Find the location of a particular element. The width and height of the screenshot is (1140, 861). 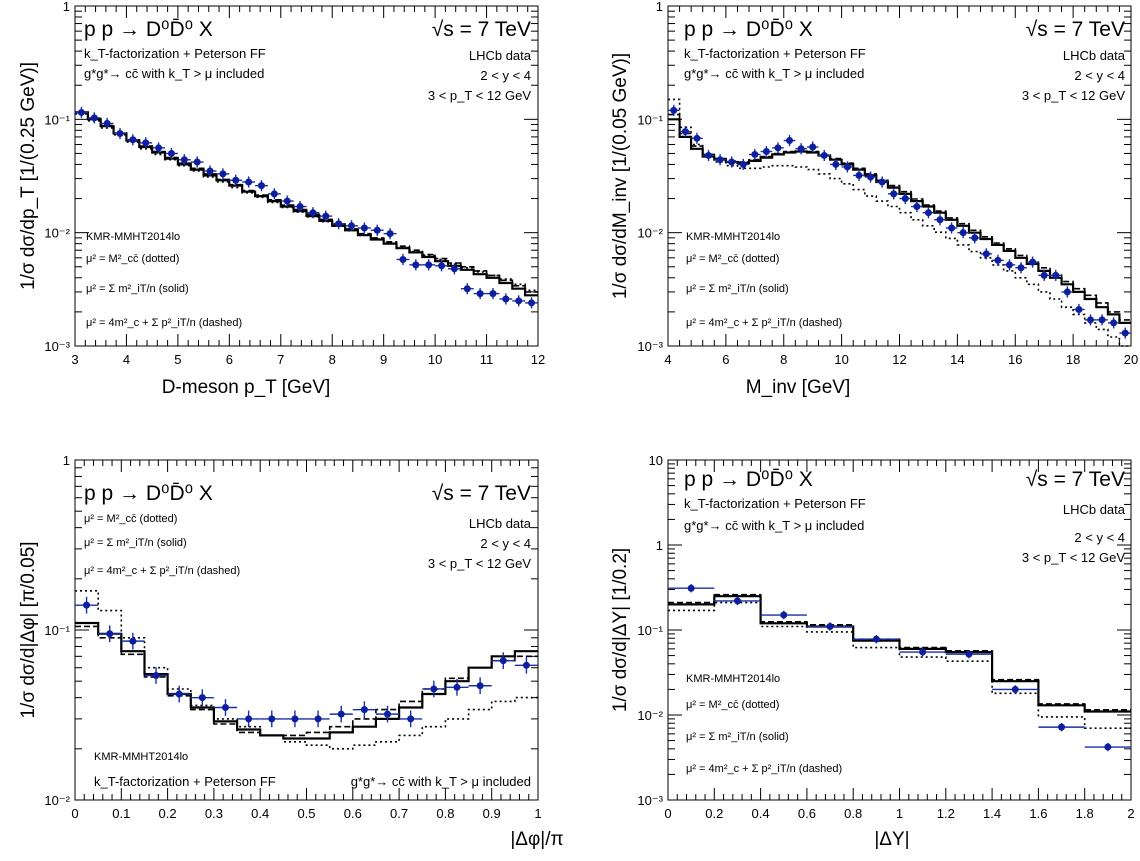

process-label: p p → D⁰D̄⁰ X is located at coordinates (148, 29).